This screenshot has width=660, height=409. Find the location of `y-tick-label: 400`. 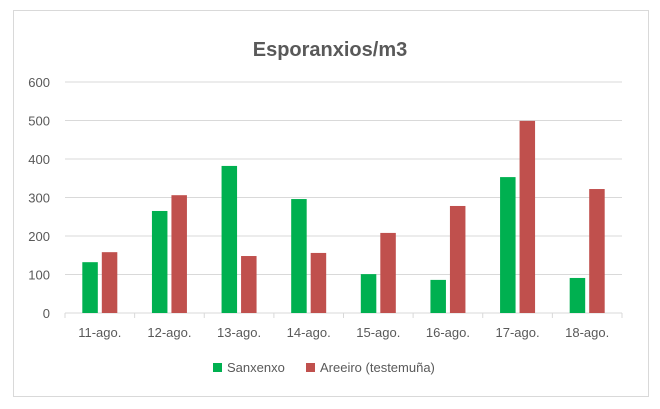

y-tick-label: 400 is located at coordinates (39, 159).